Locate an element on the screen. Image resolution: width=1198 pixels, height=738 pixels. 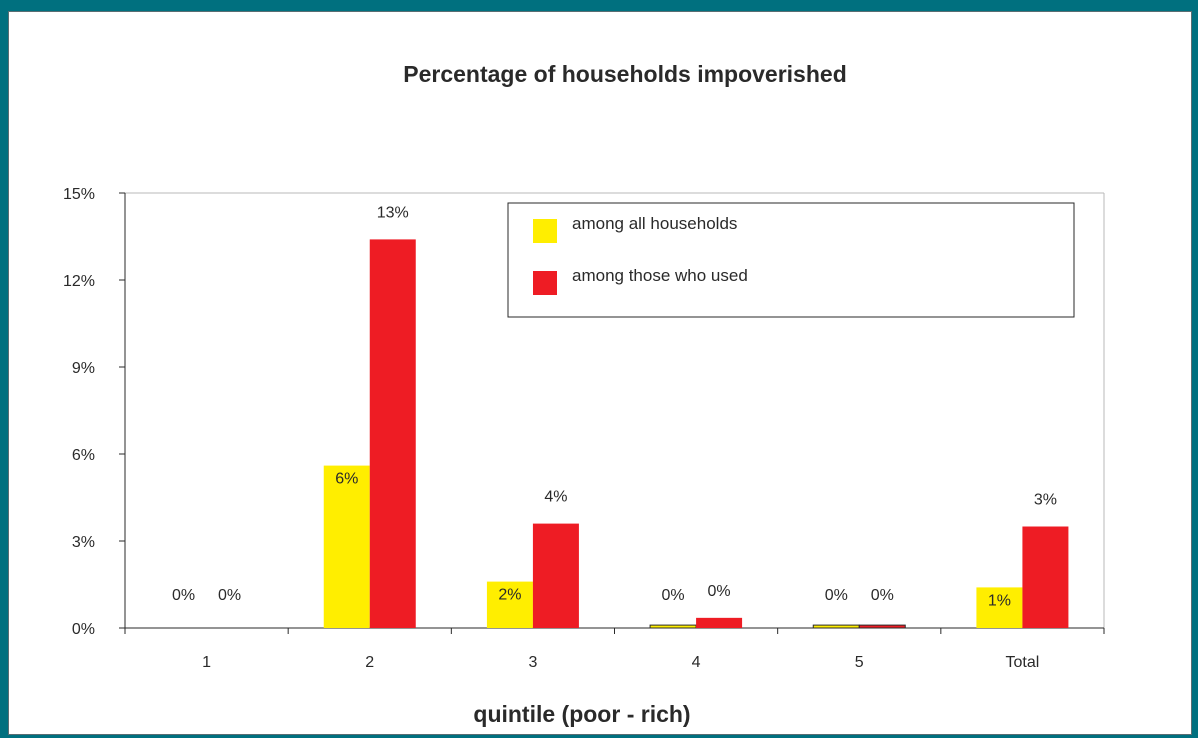
chart-title: Percentage of households impoverished is located at coordinates (625, 74).